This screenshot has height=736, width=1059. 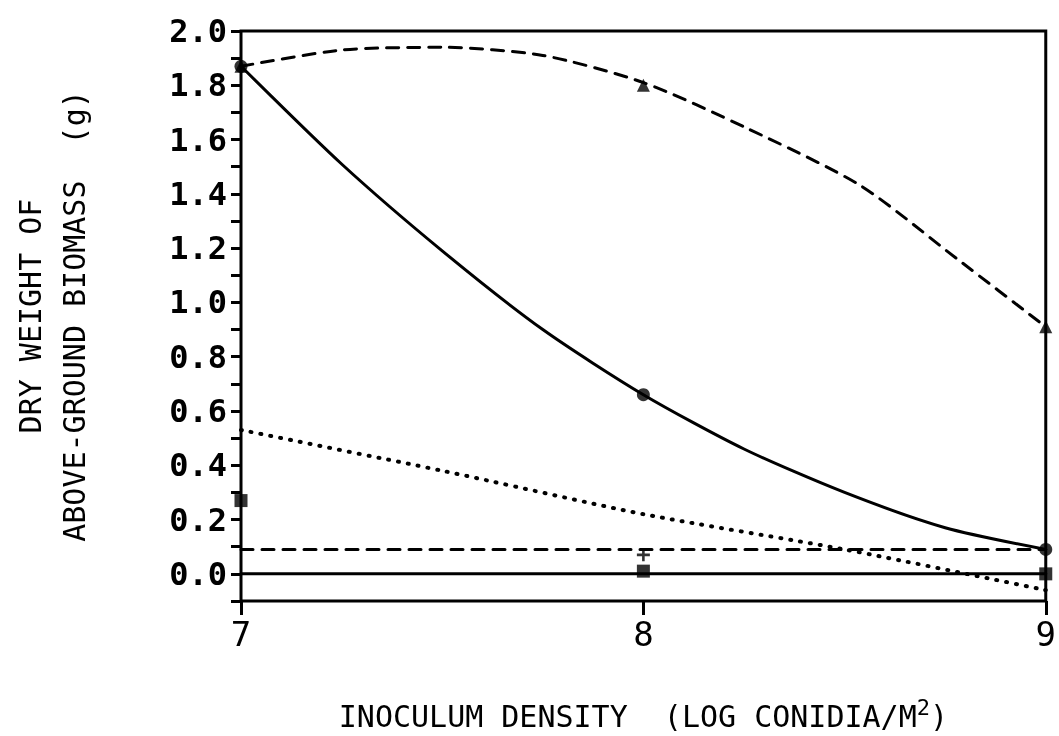 I want to click on y-axis-title: DRY WEIGHT OF ABOVE-GROUND BIOMASS (g), so click(x=52, y=316).